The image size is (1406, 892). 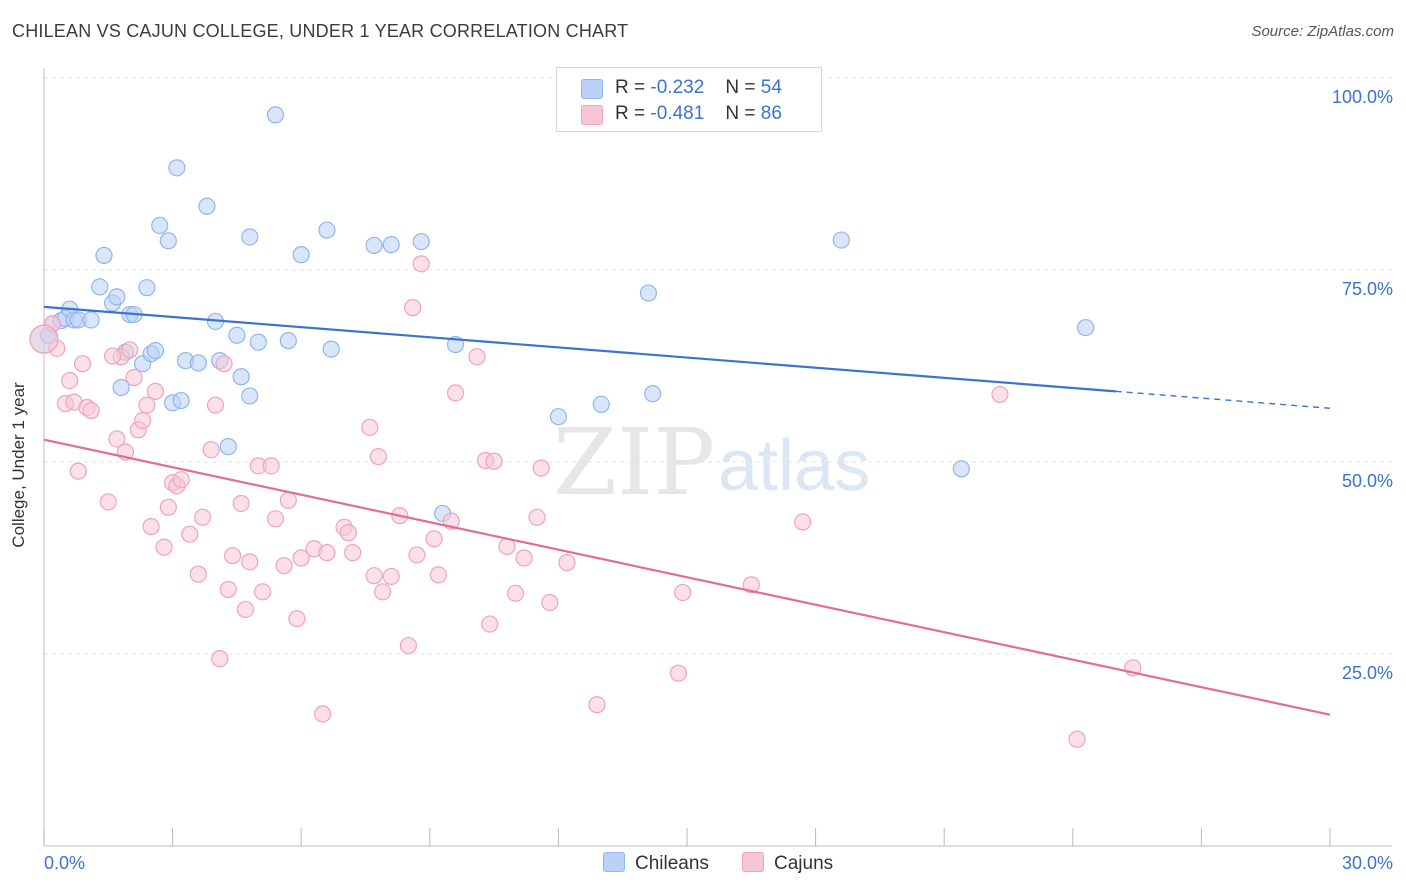 I want to click on y-axis-label: College, Under 1 year, so click(x=18, y=465).